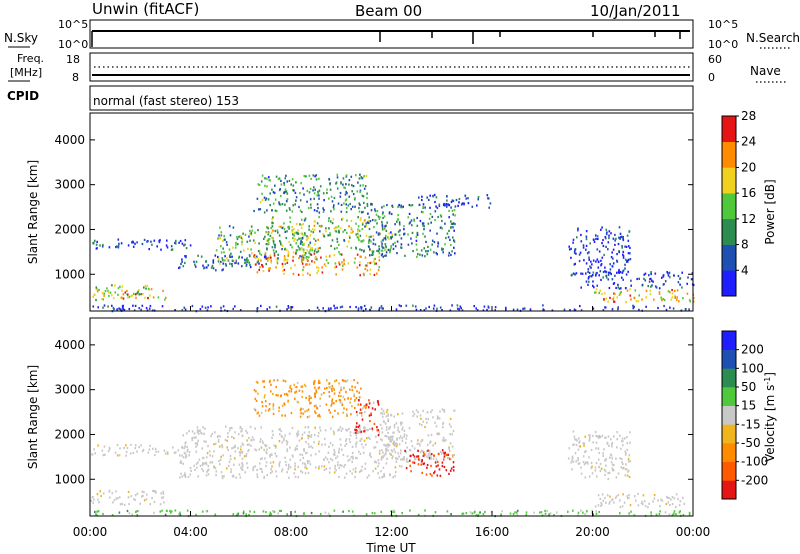  Describe the element at coordinates (190, 532) in the screenshot. I see `time-tick-label: 04:00` at that location.